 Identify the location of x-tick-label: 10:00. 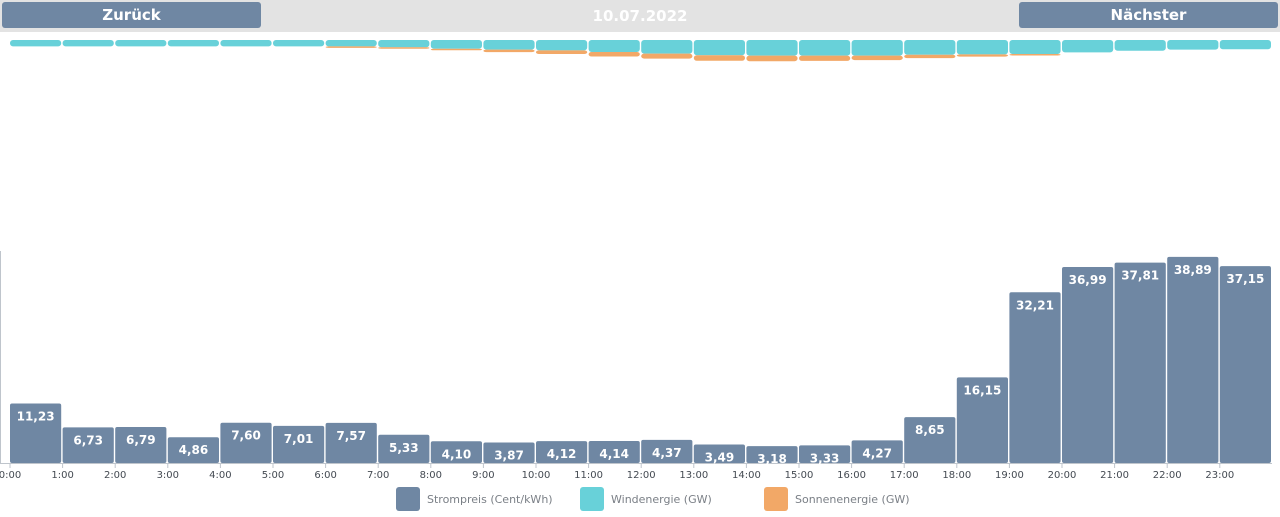
(536, 475).